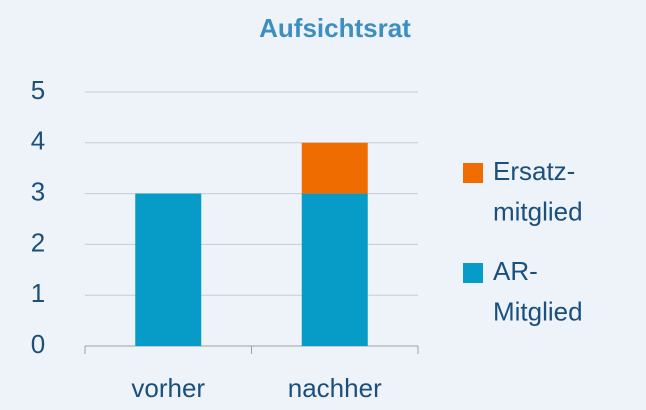 The height and width of the screenshot is (410, 646). What do you see at coordinates (335, 28) in the screenshot?
I see `chart-title: Aufsichtsrat` at bounding box center [335, 28].